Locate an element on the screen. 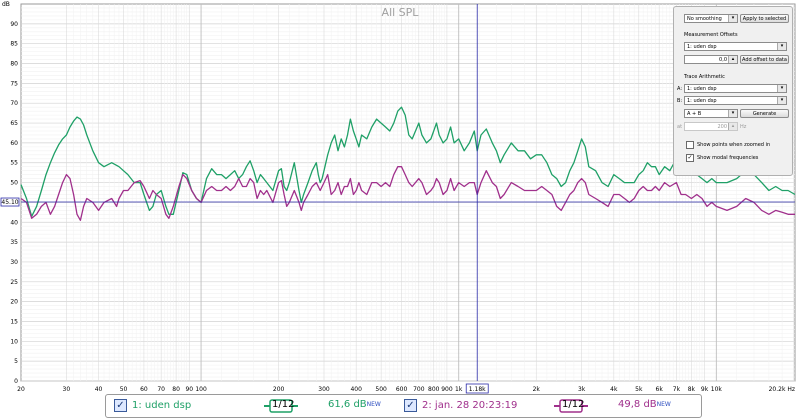  y-tick-label: 5 is located at coordinates (16, 361).